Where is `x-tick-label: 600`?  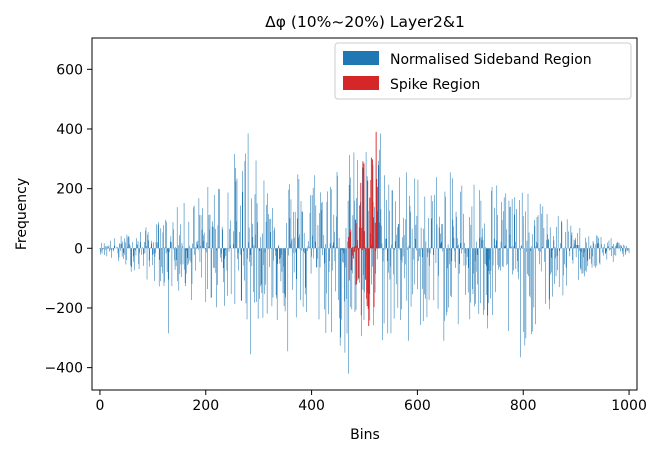 x-tick-label: 600 is located at coordinates (417, 406).